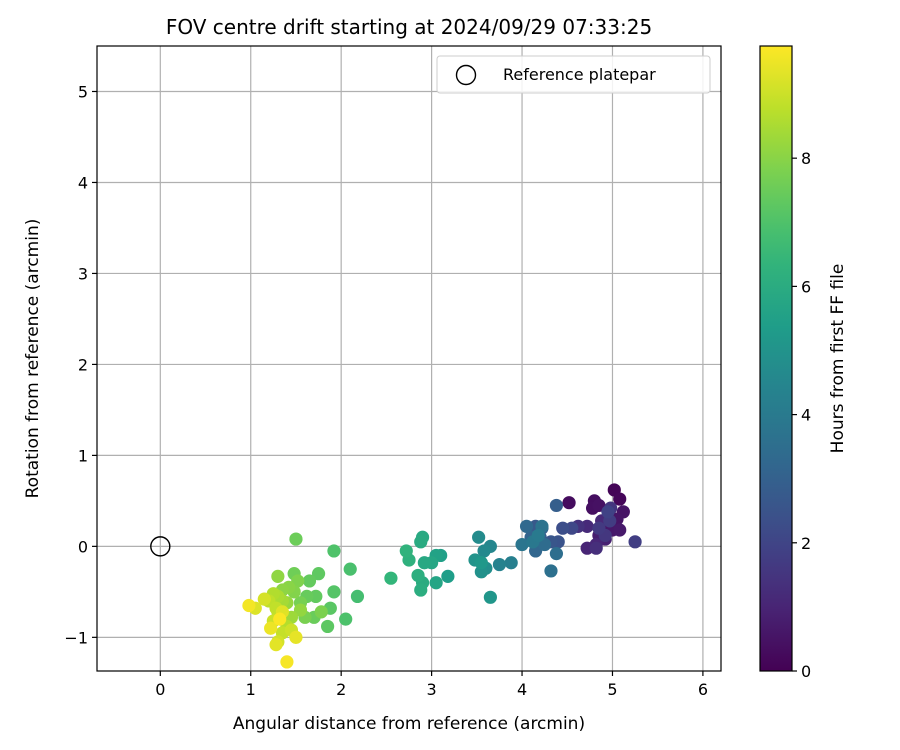 The width and height of the screenshot is (900, 750). Describe the element at coordinates (251, 689) in the screenshot. I see `x-tick-label: 1` at that location.